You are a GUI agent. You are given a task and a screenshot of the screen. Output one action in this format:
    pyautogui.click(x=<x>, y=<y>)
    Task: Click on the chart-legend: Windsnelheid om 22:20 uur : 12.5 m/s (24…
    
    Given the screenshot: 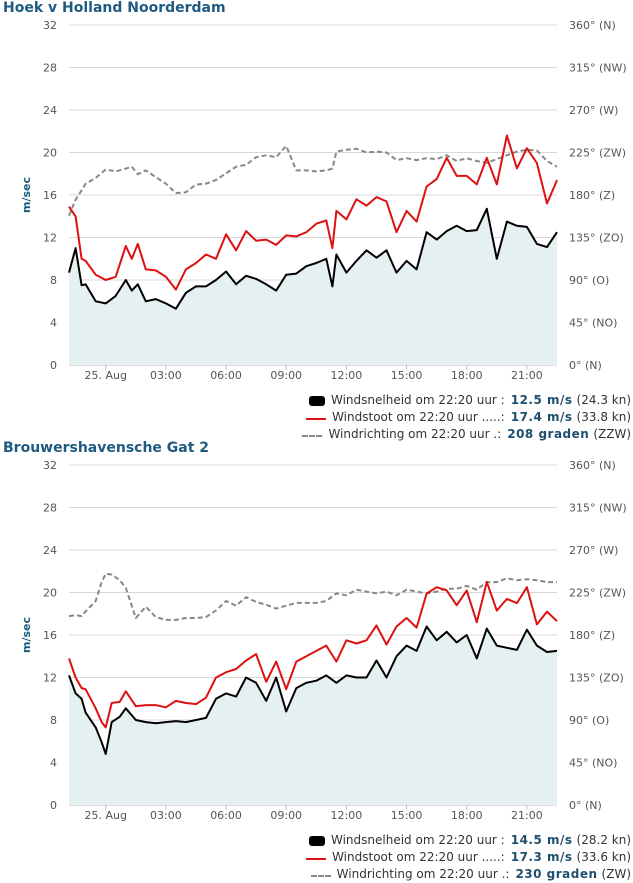 What is the action you would take?
    pyautogui.click(x=466, y=417)
    